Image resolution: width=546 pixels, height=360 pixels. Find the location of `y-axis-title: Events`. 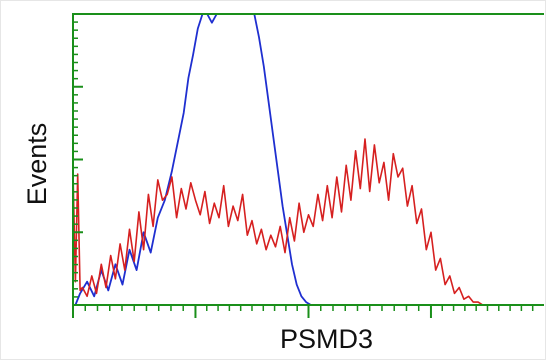

y-axis-title: Events is located at coordinates (37, 164).